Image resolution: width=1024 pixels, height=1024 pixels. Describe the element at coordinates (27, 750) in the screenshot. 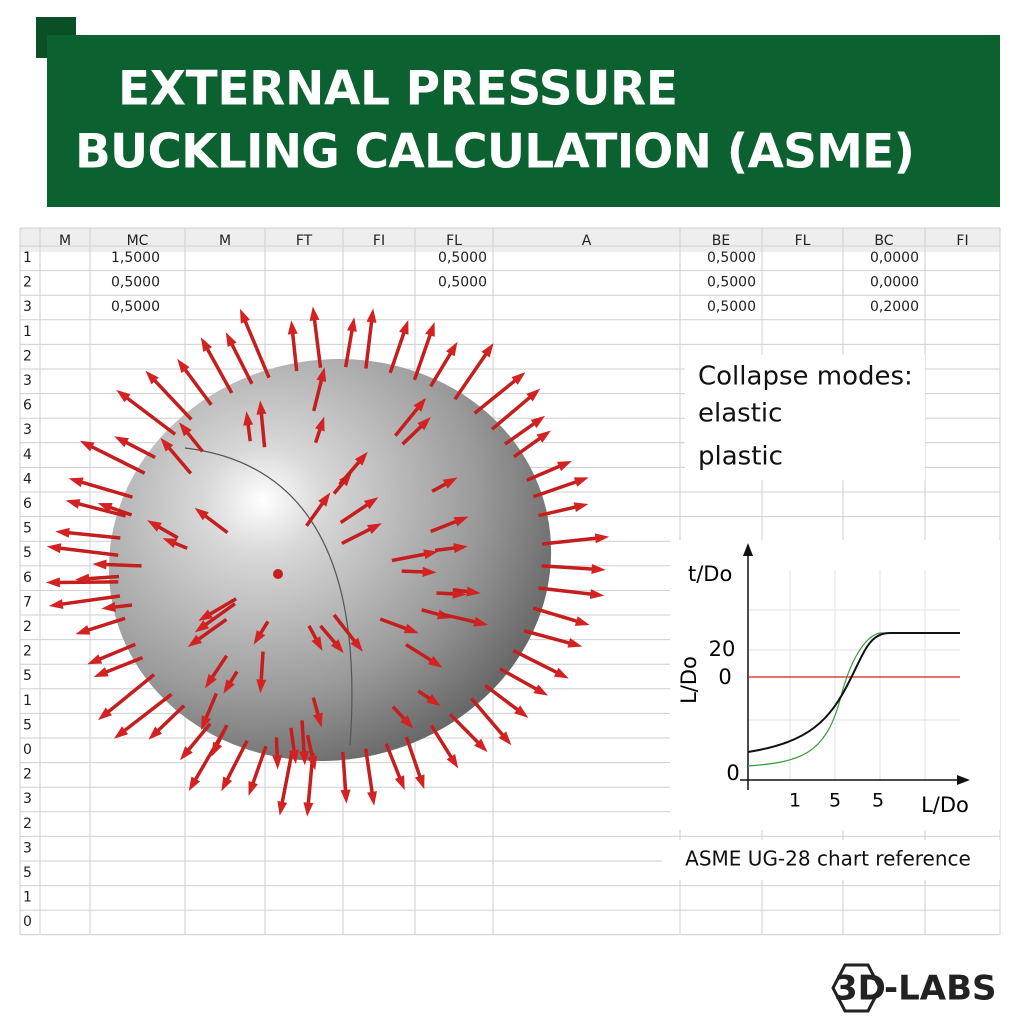

I see `row-label: 0` at that location.